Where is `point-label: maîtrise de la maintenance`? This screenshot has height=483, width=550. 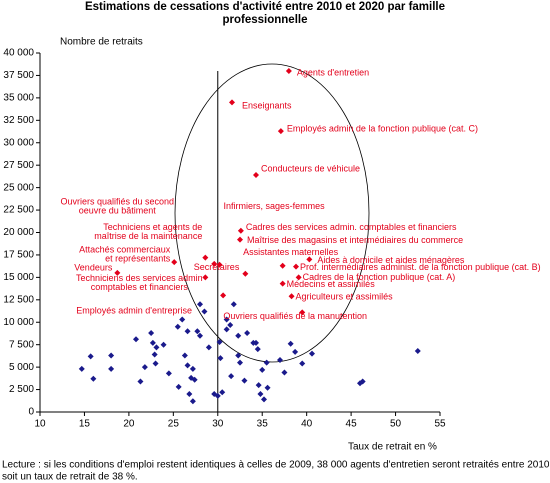 point-label: maîtrise de la maintenance is located at coordinates (148, 236).